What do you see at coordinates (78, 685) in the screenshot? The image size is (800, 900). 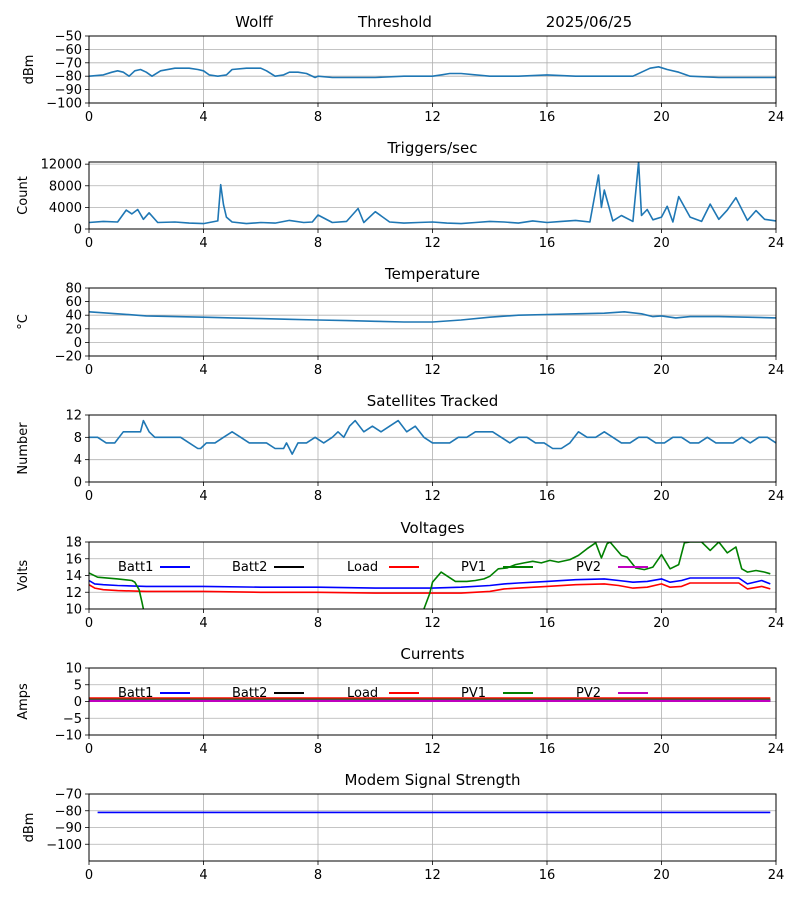 I see `y-tick-label: 5` at bounding box center [78, 685].